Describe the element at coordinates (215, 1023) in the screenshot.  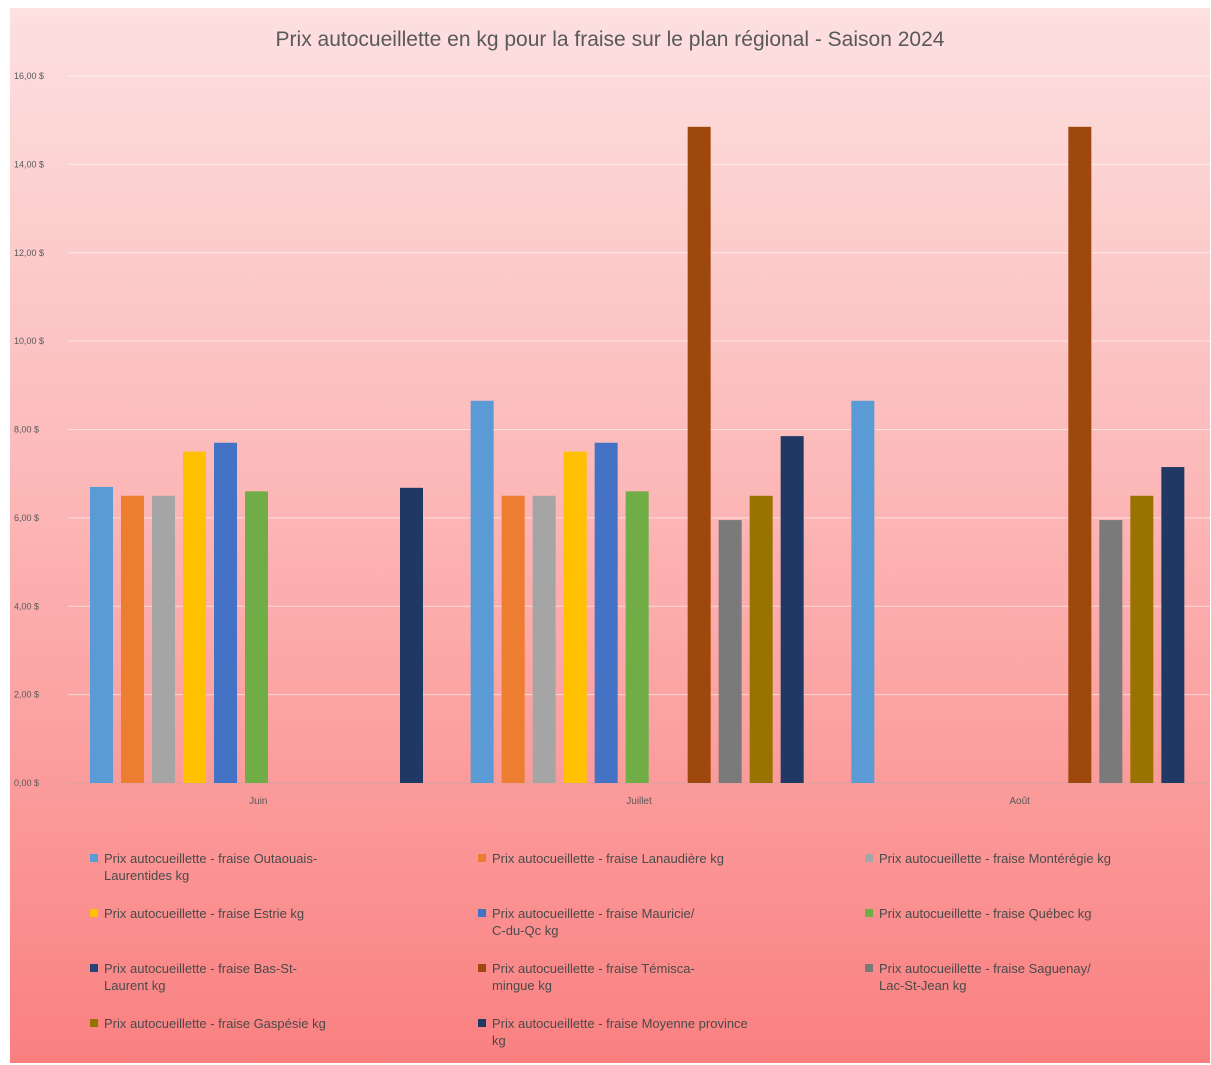
I see `legend-label: Prix autocueillette - fraise Gaspésie kg` at that location.